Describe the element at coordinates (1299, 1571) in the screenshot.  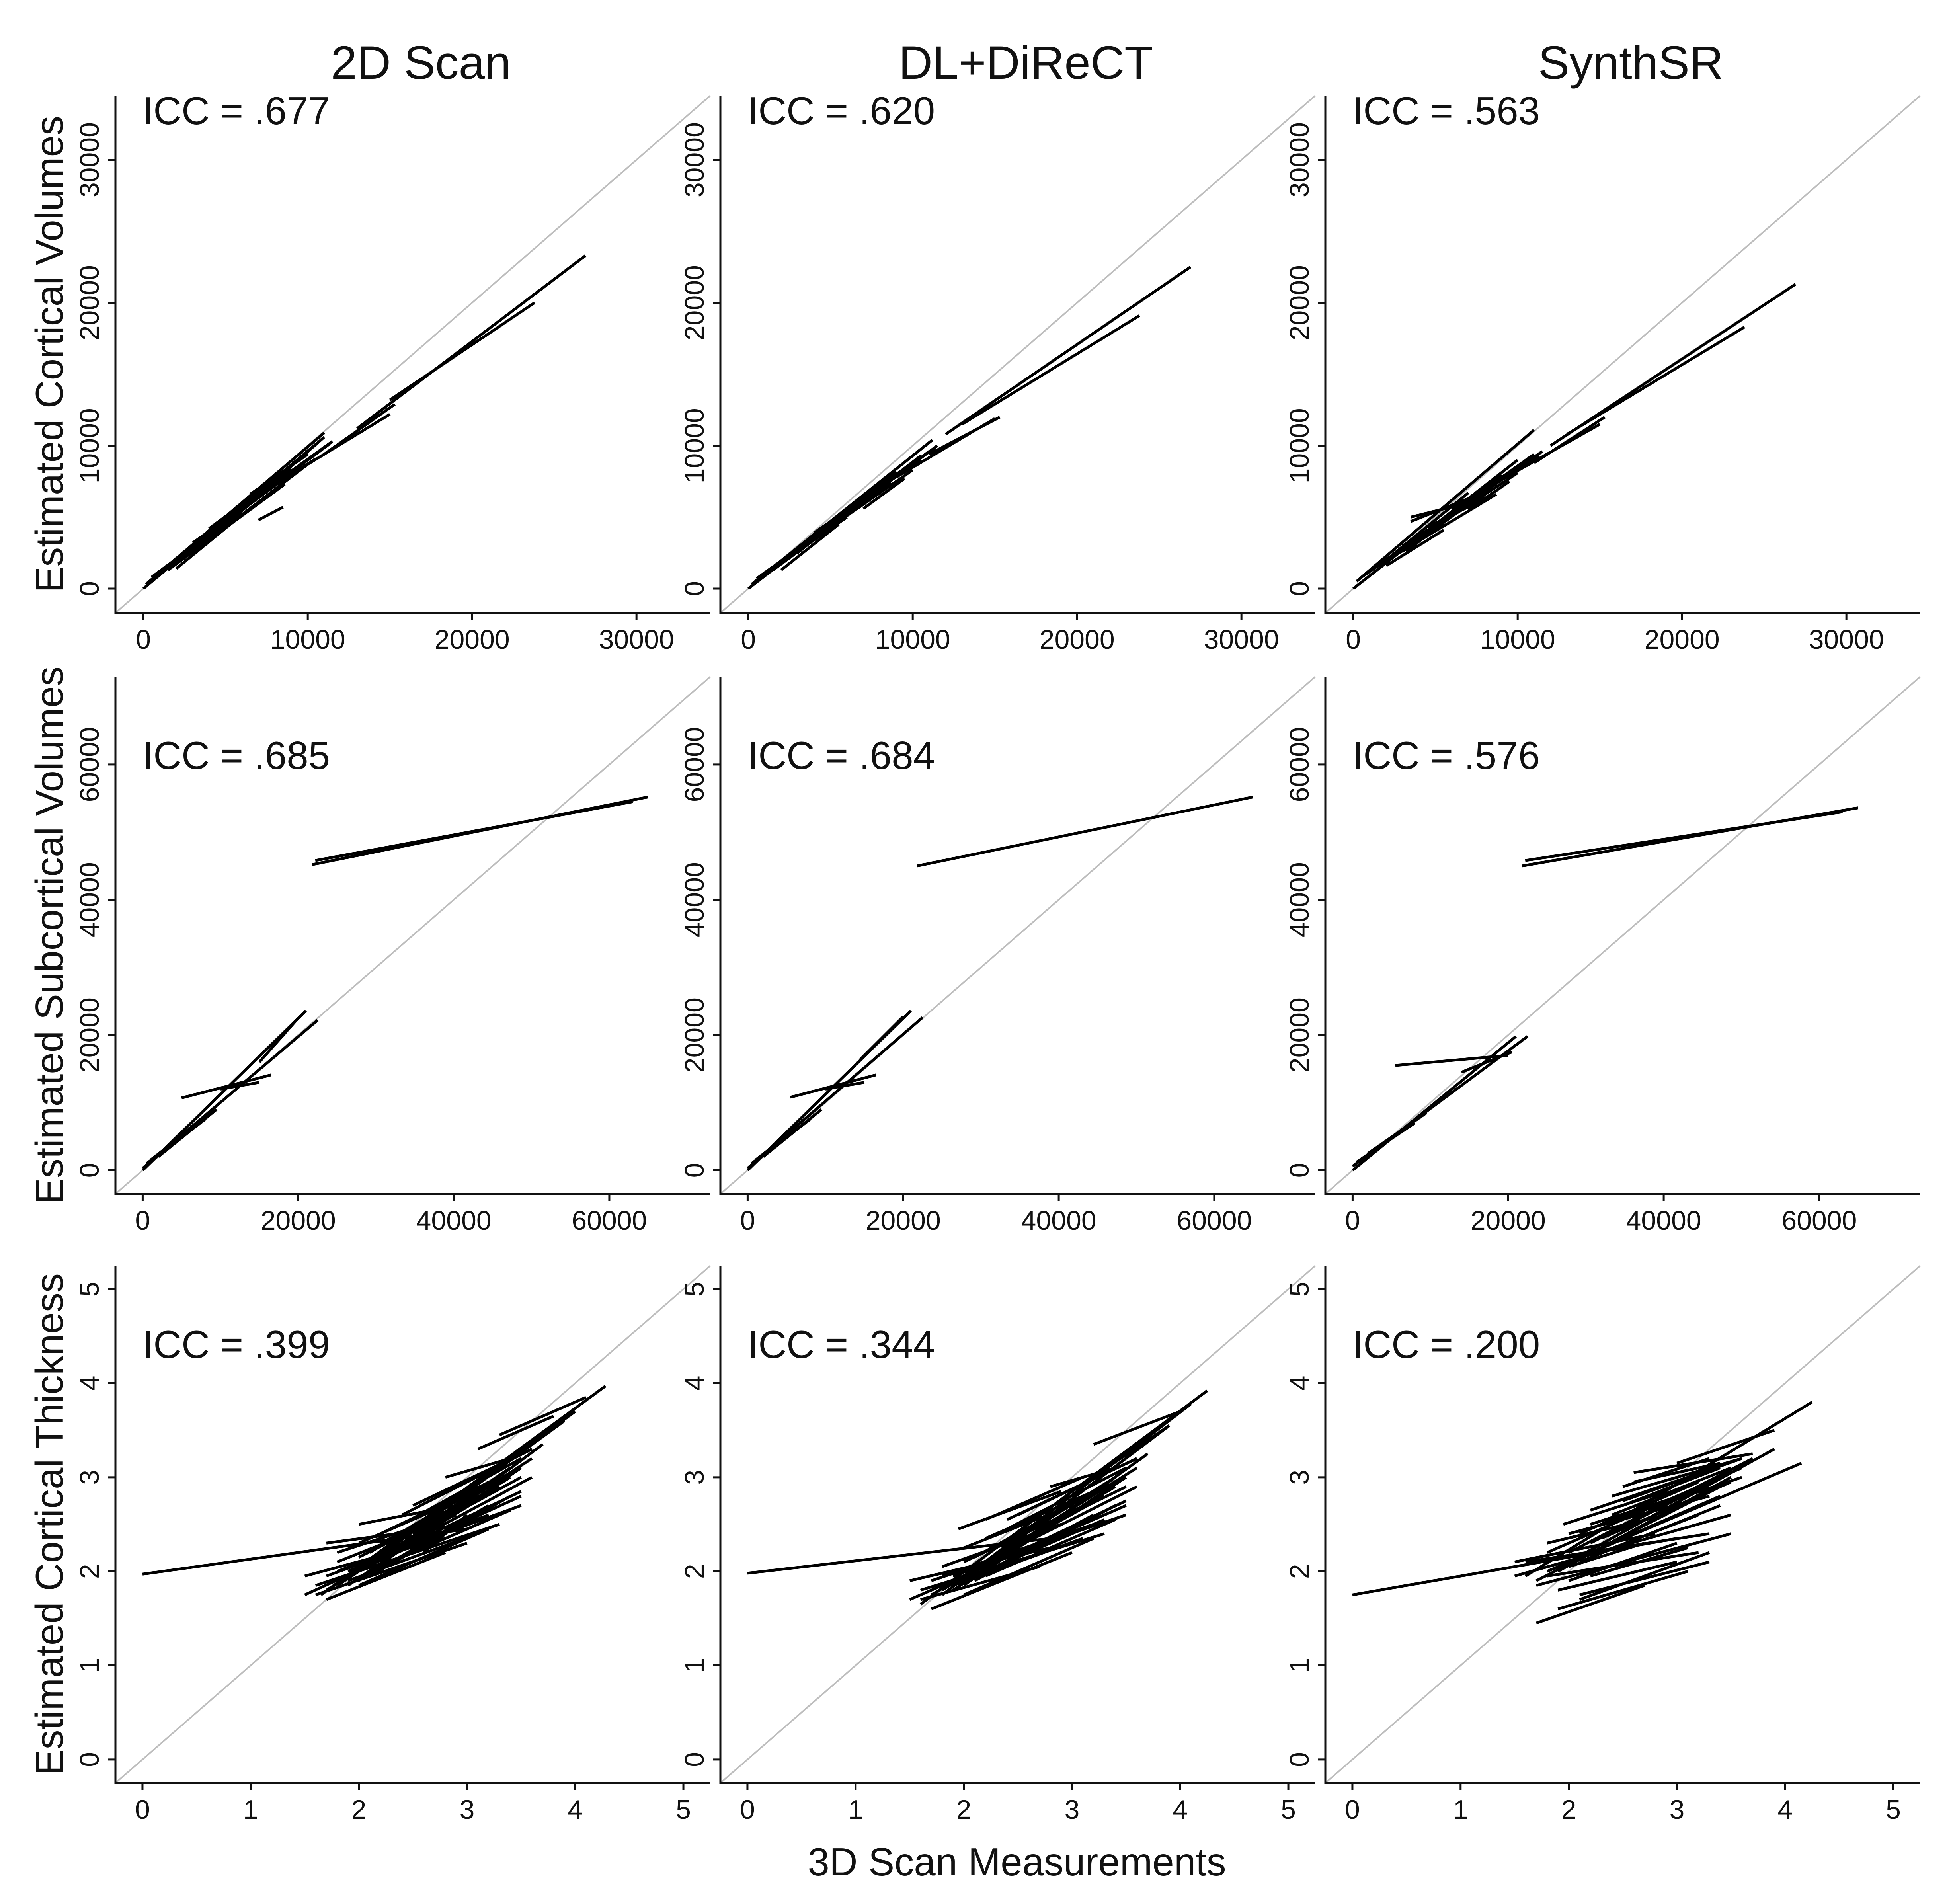
I see `y-tick-label: 2` at that location.